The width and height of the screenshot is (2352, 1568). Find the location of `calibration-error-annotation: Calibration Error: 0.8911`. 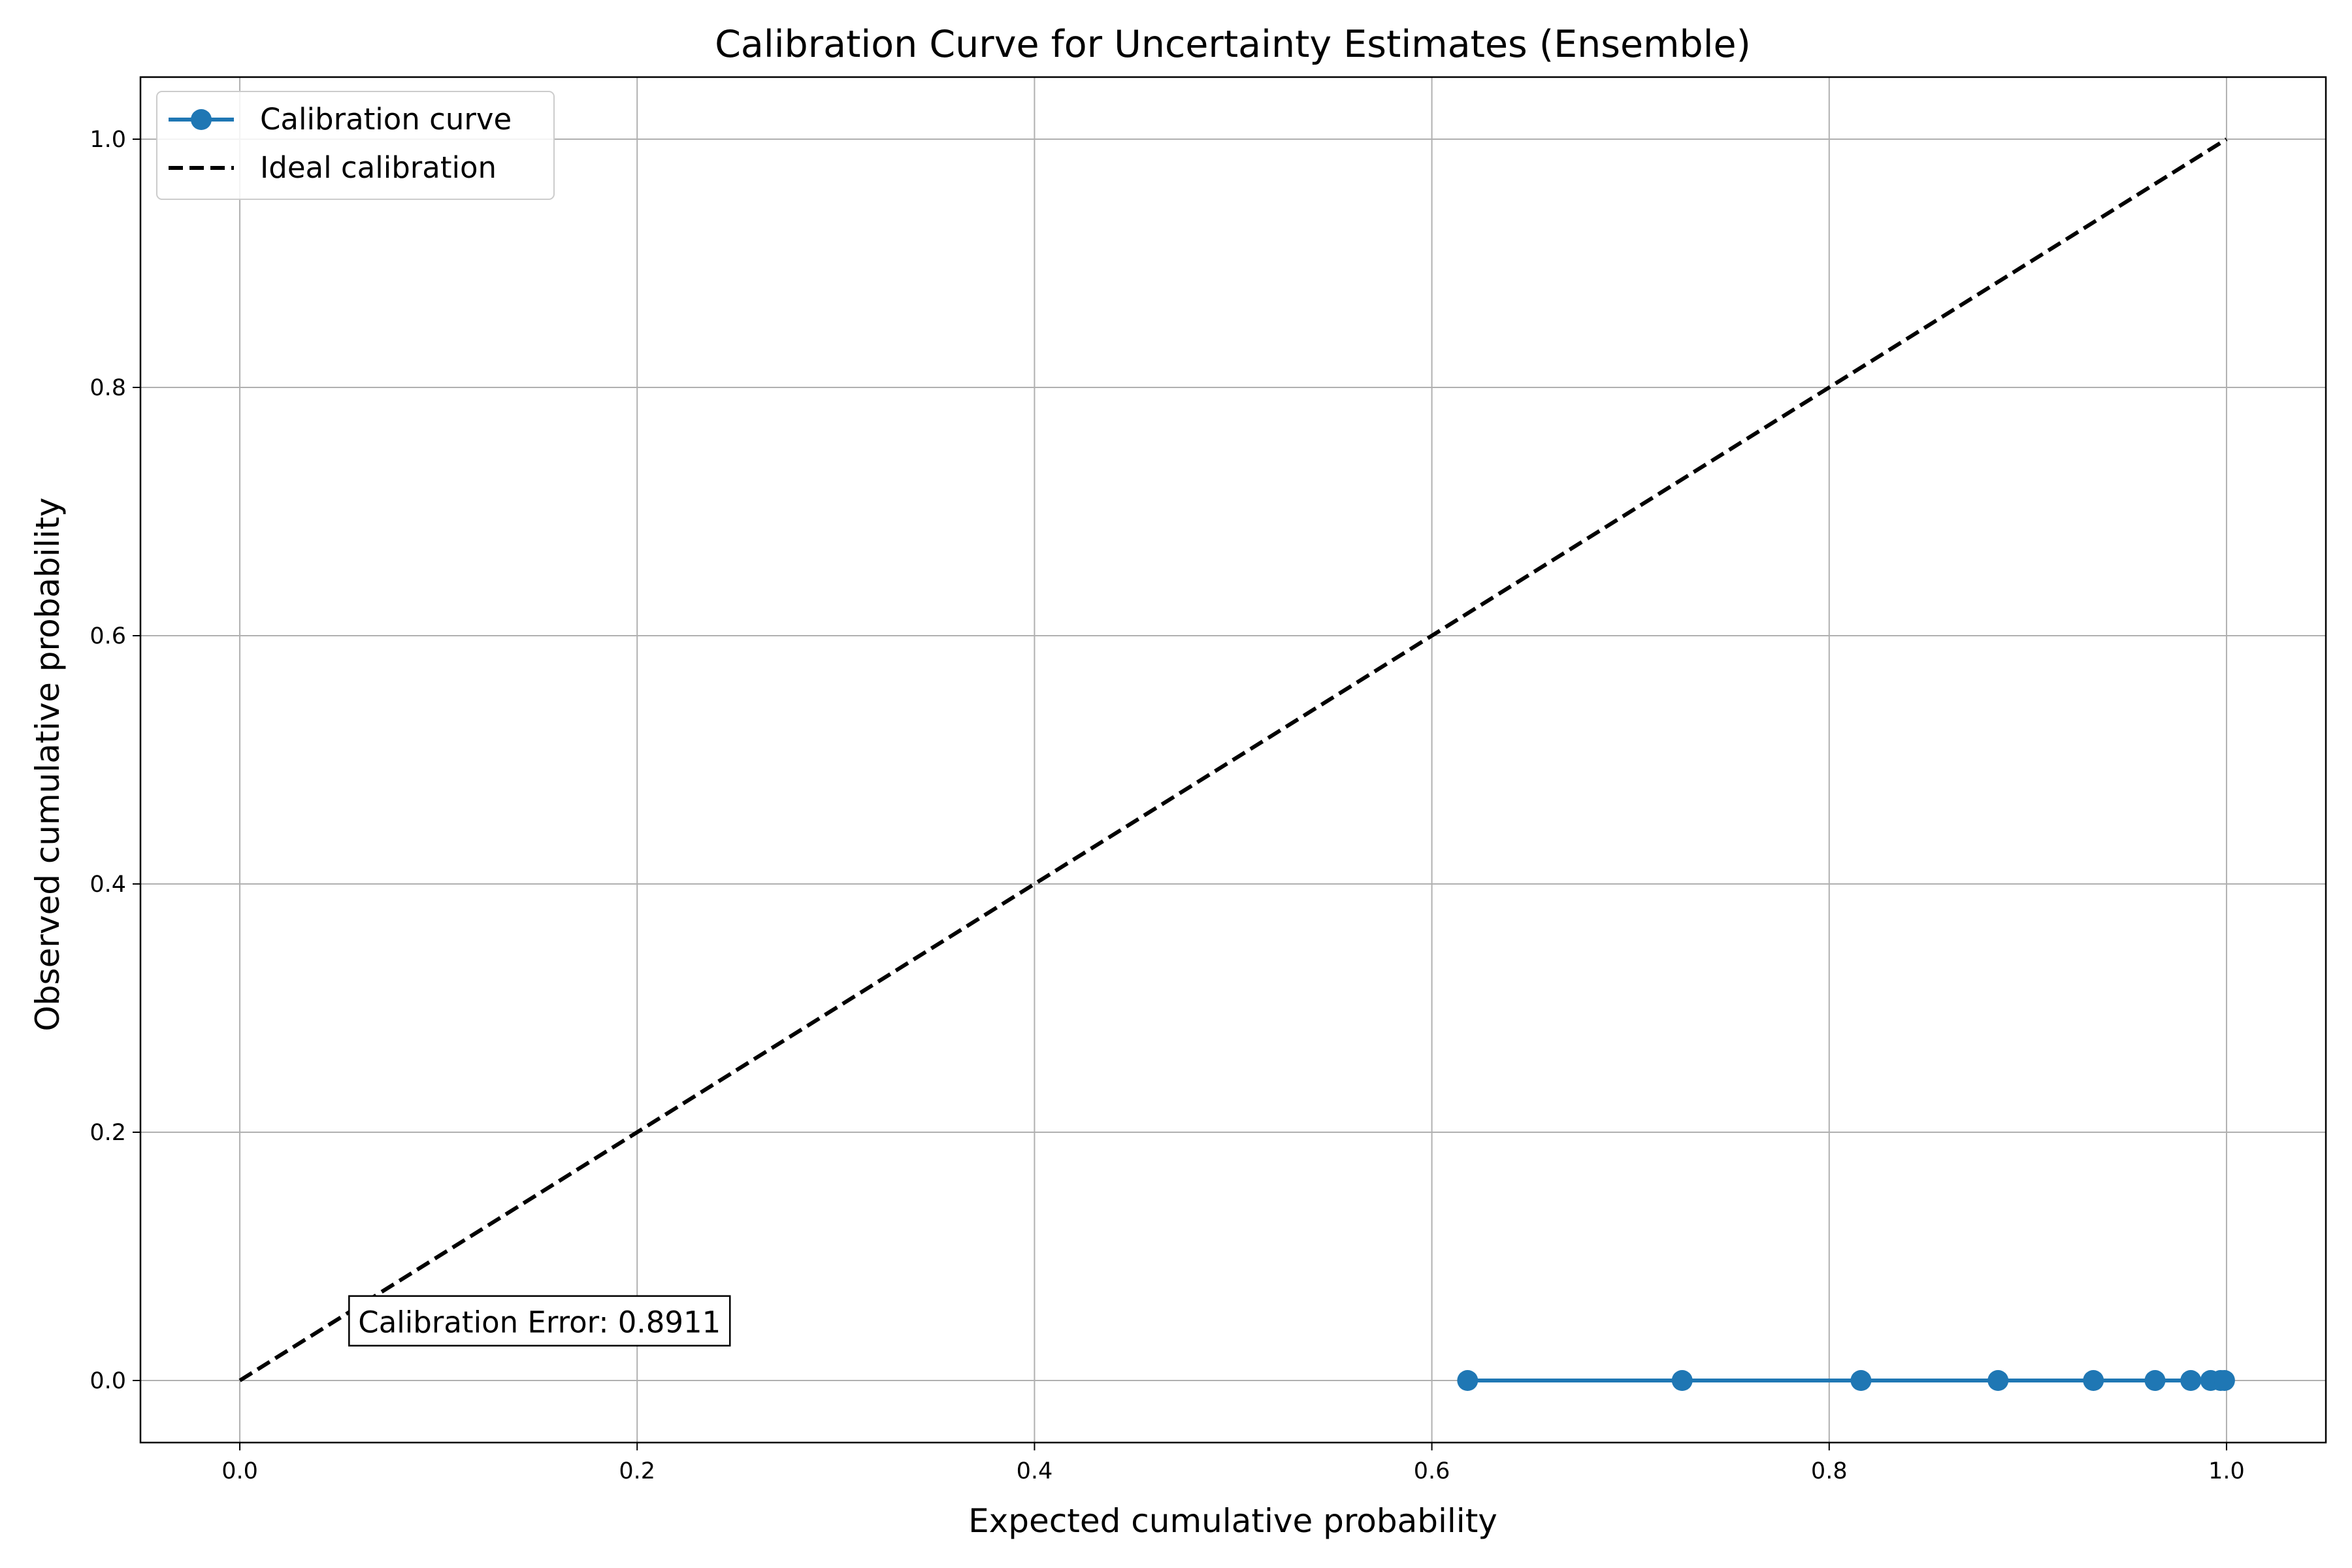

calibration-error-annotation: Calibration Error: 0.8911 is located at coordinates (539, 1322).